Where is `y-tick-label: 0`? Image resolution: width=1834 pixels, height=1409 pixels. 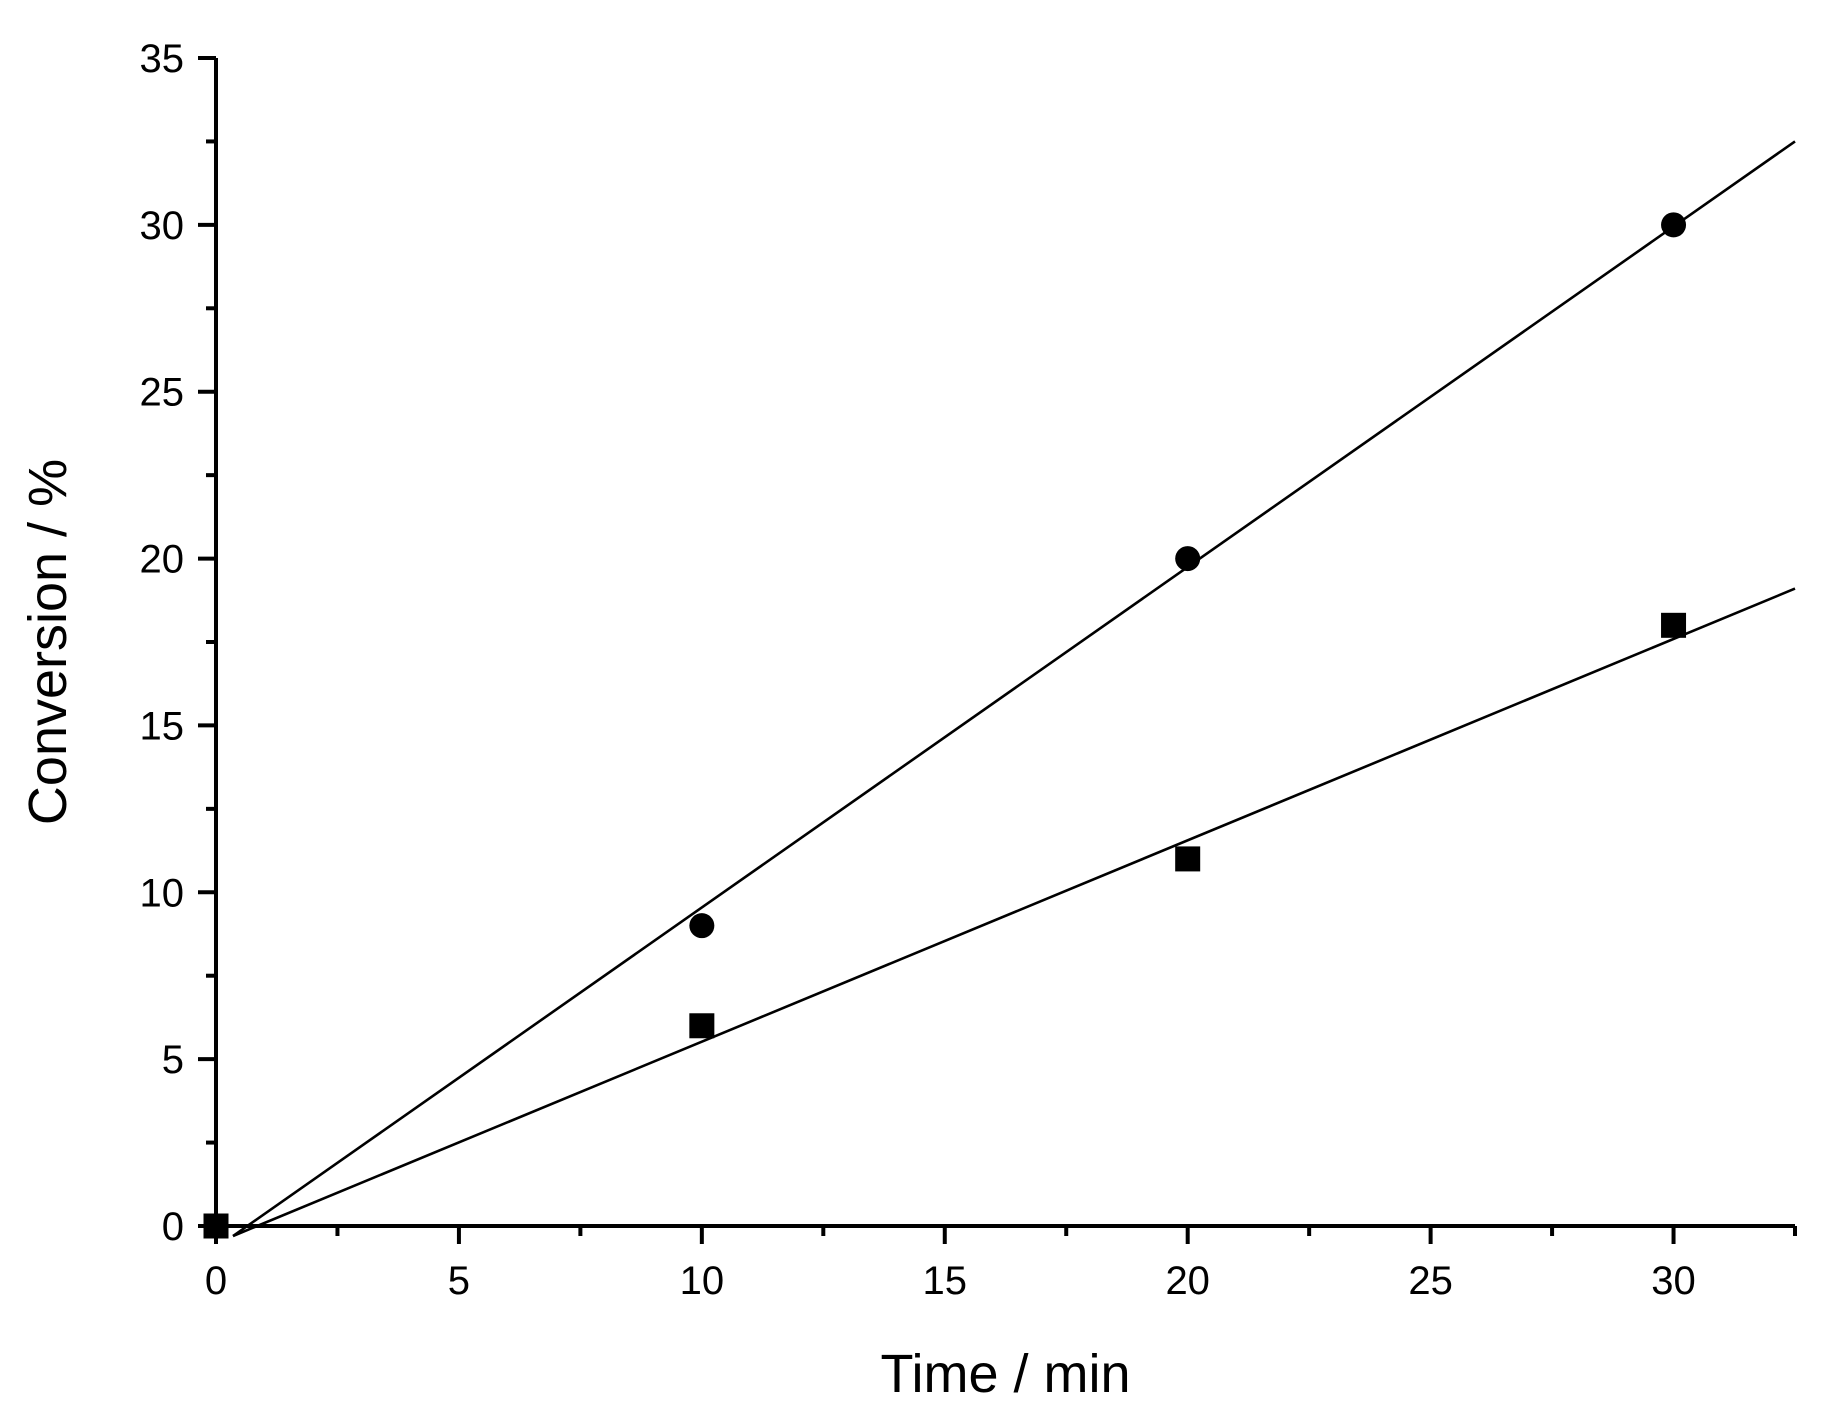 y-tick-label: 0 is located at coordinates (173, 1227).